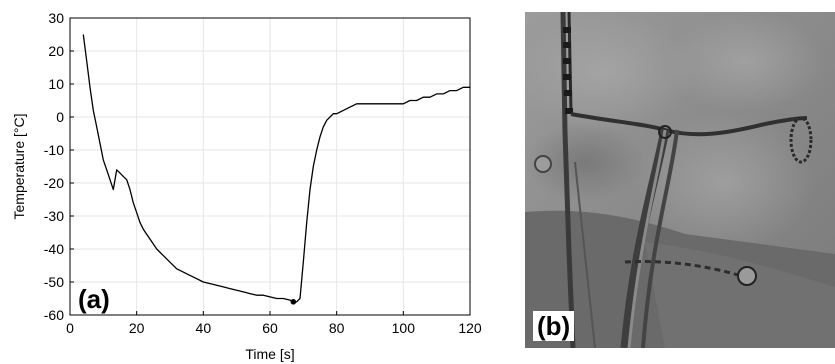 Image resolution: width=835 pixels, height=364 pixels. I want to click on x-tick-label: 40, so click(204, 328).